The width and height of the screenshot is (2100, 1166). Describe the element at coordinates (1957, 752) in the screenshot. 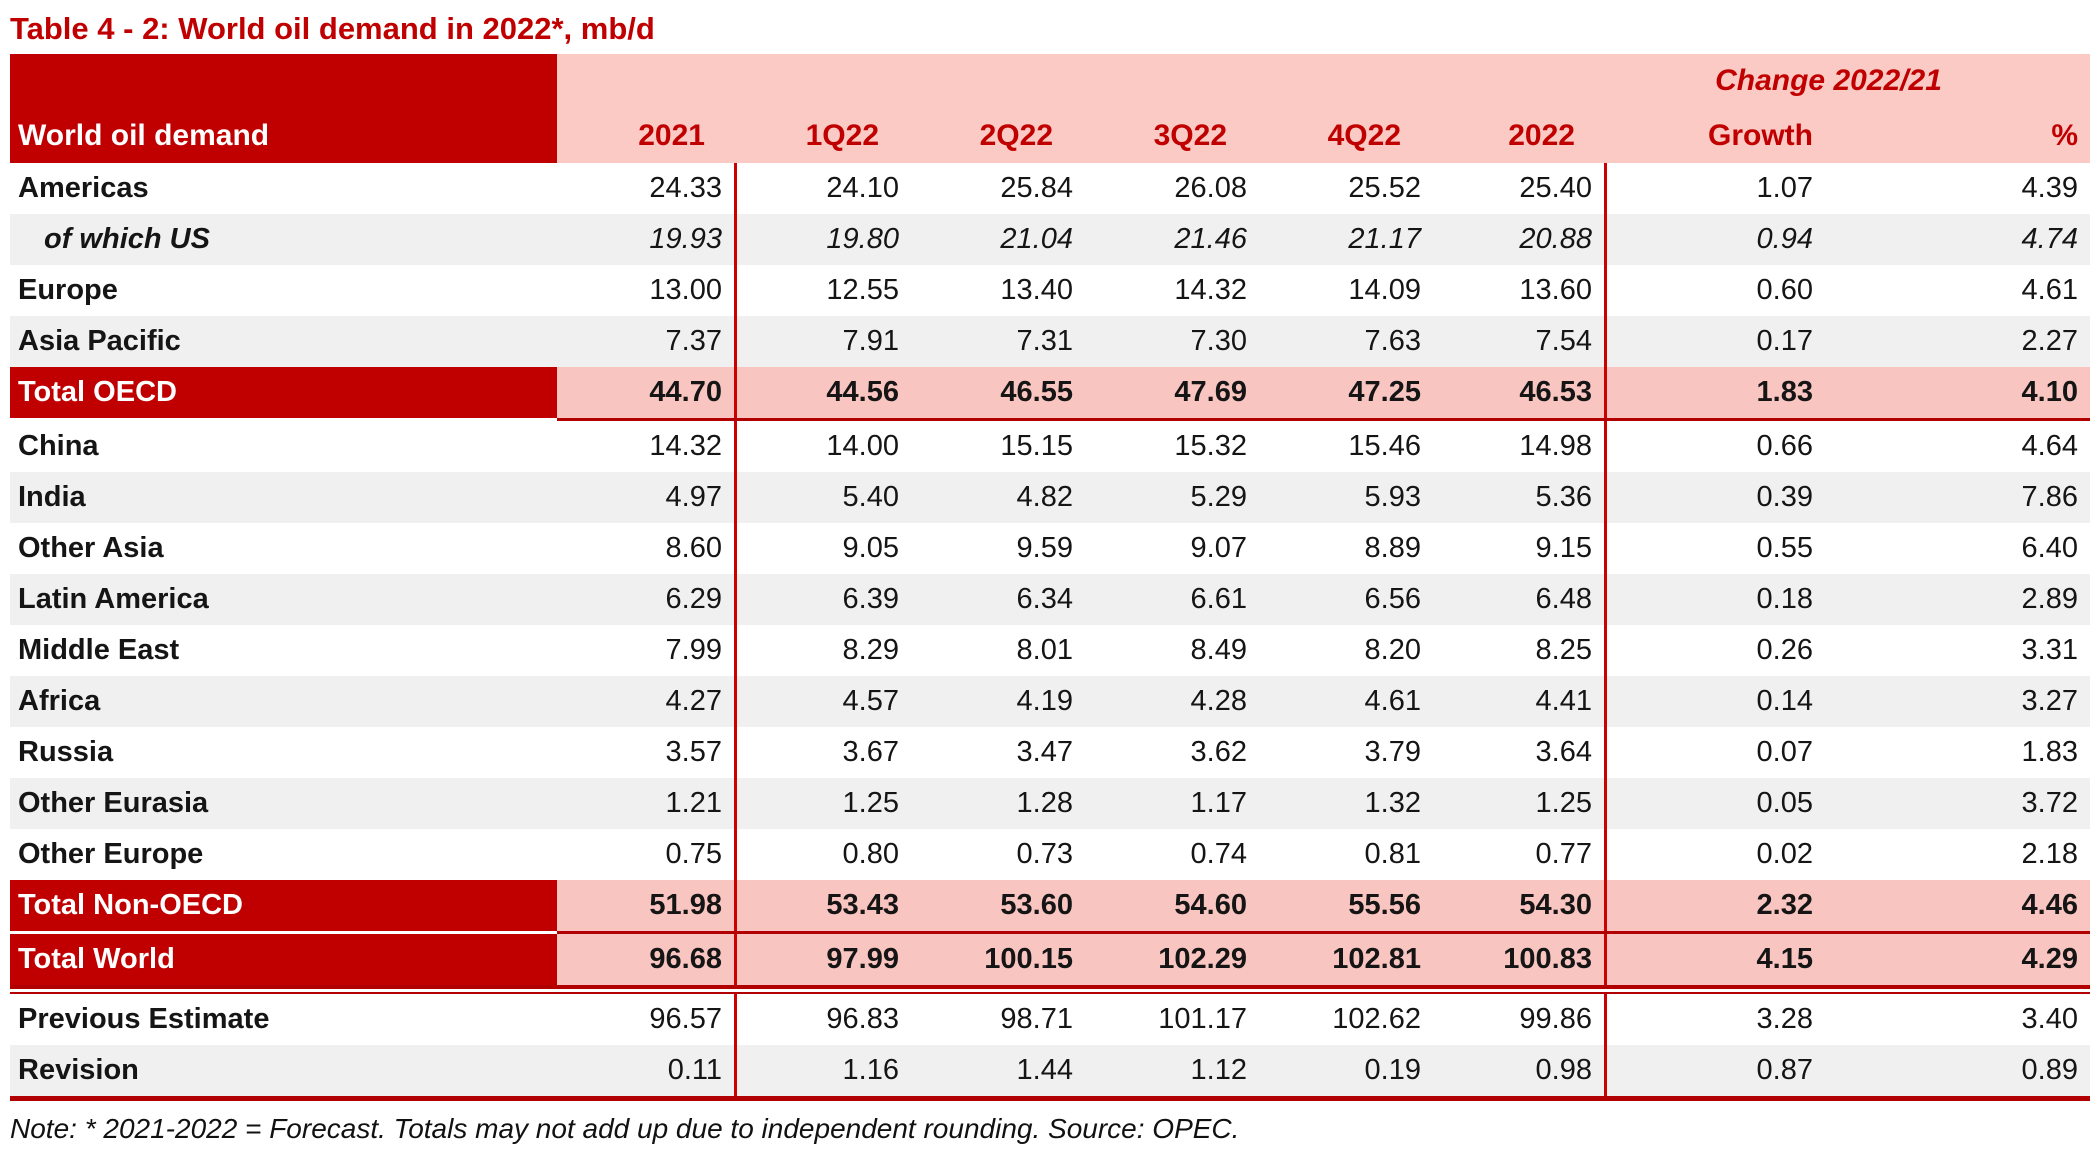

I see `value-cell-russia-: 1.83` at that location.